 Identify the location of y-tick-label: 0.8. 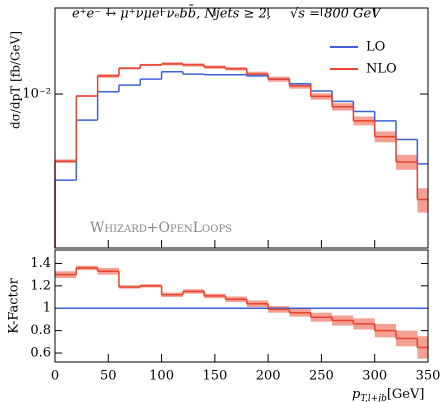
(40, 330).